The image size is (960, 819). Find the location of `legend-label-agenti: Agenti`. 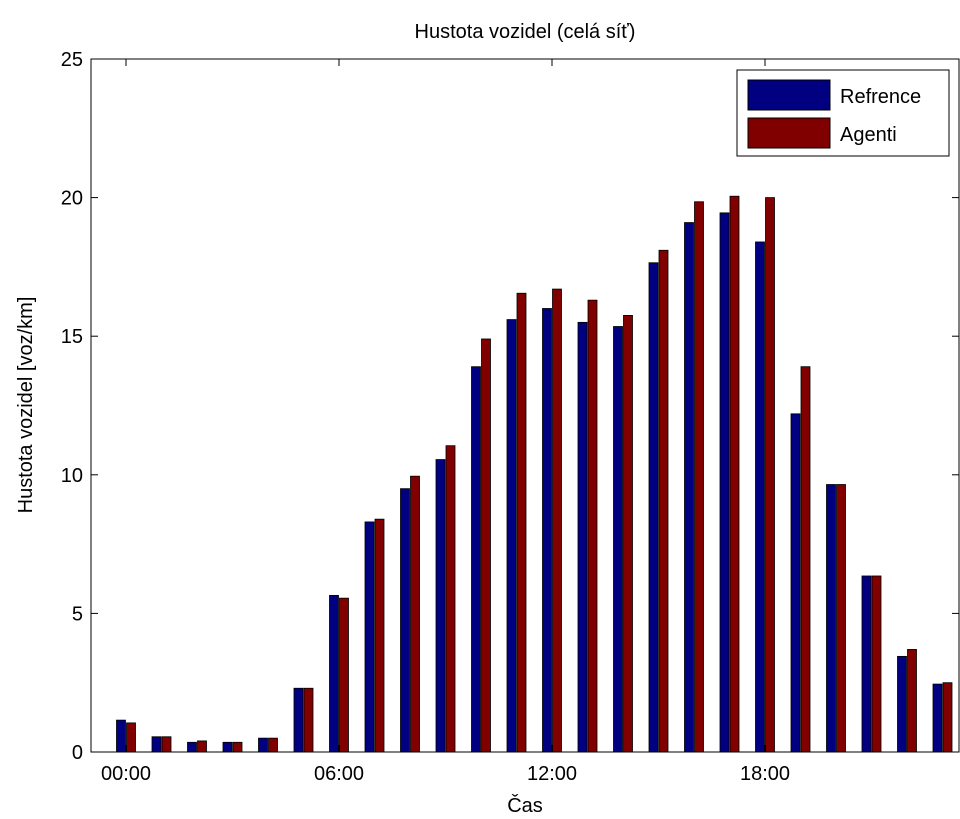

legend-label-agenti: Agenti is located at coordinates (868, 135).